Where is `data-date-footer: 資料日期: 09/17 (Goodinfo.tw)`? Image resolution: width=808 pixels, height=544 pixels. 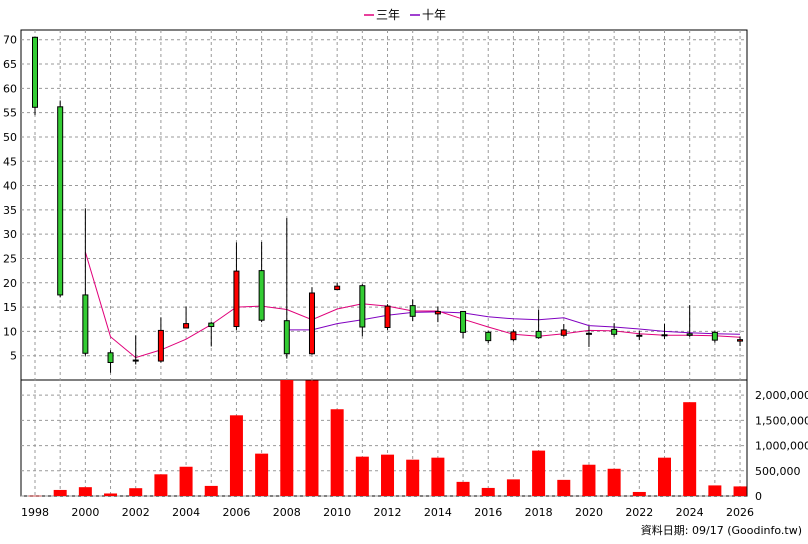
data-date-footer: 資料日期: 09/17 (Goodinfo.tw) is located at coordinates (721, 530).